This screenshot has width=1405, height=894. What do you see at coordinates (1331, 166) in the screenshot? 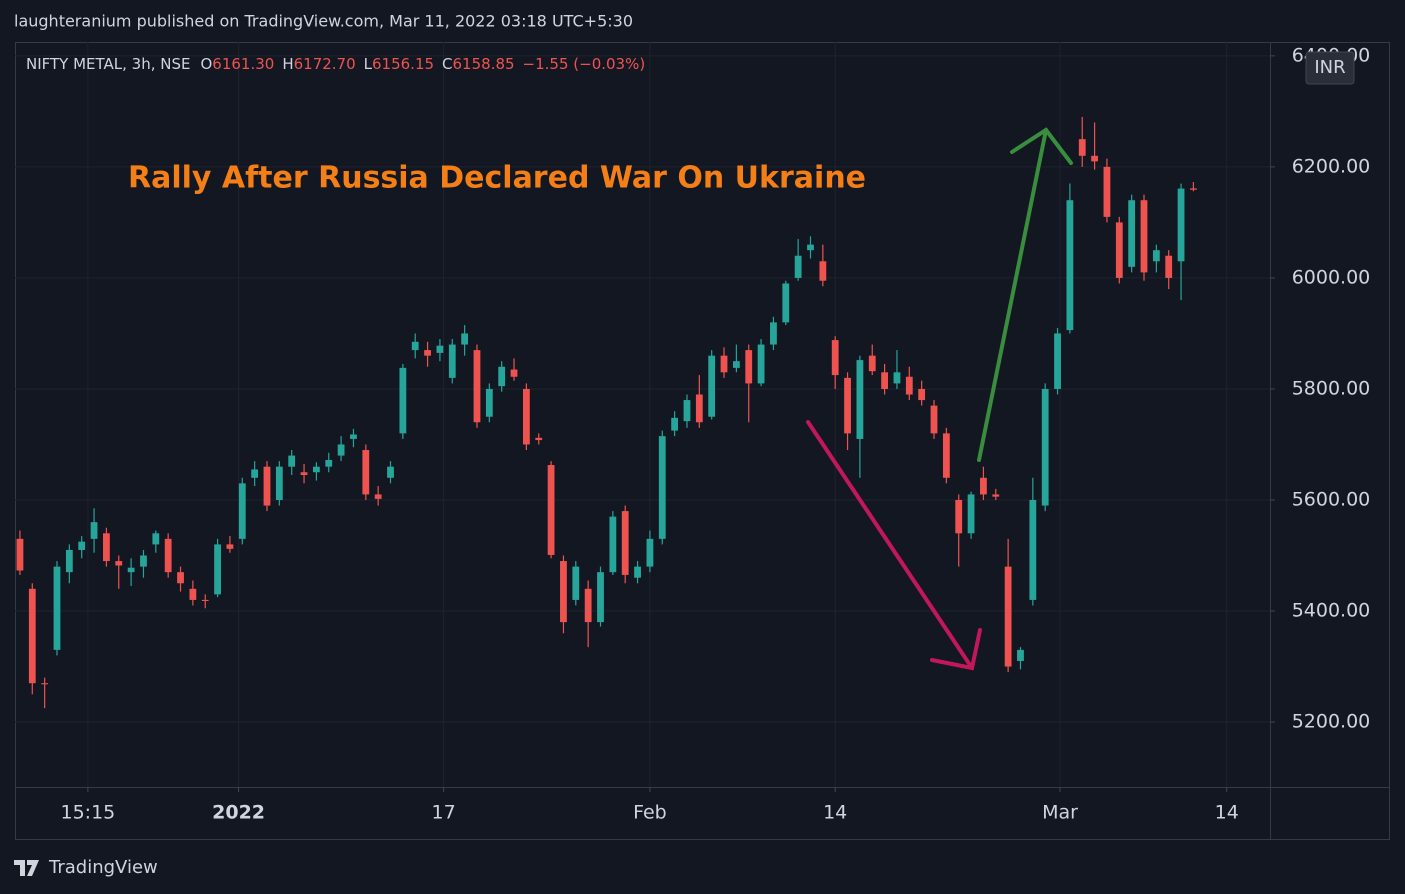
I see `y-tick-label: 6200.00` at bounding box center [1331, 166].